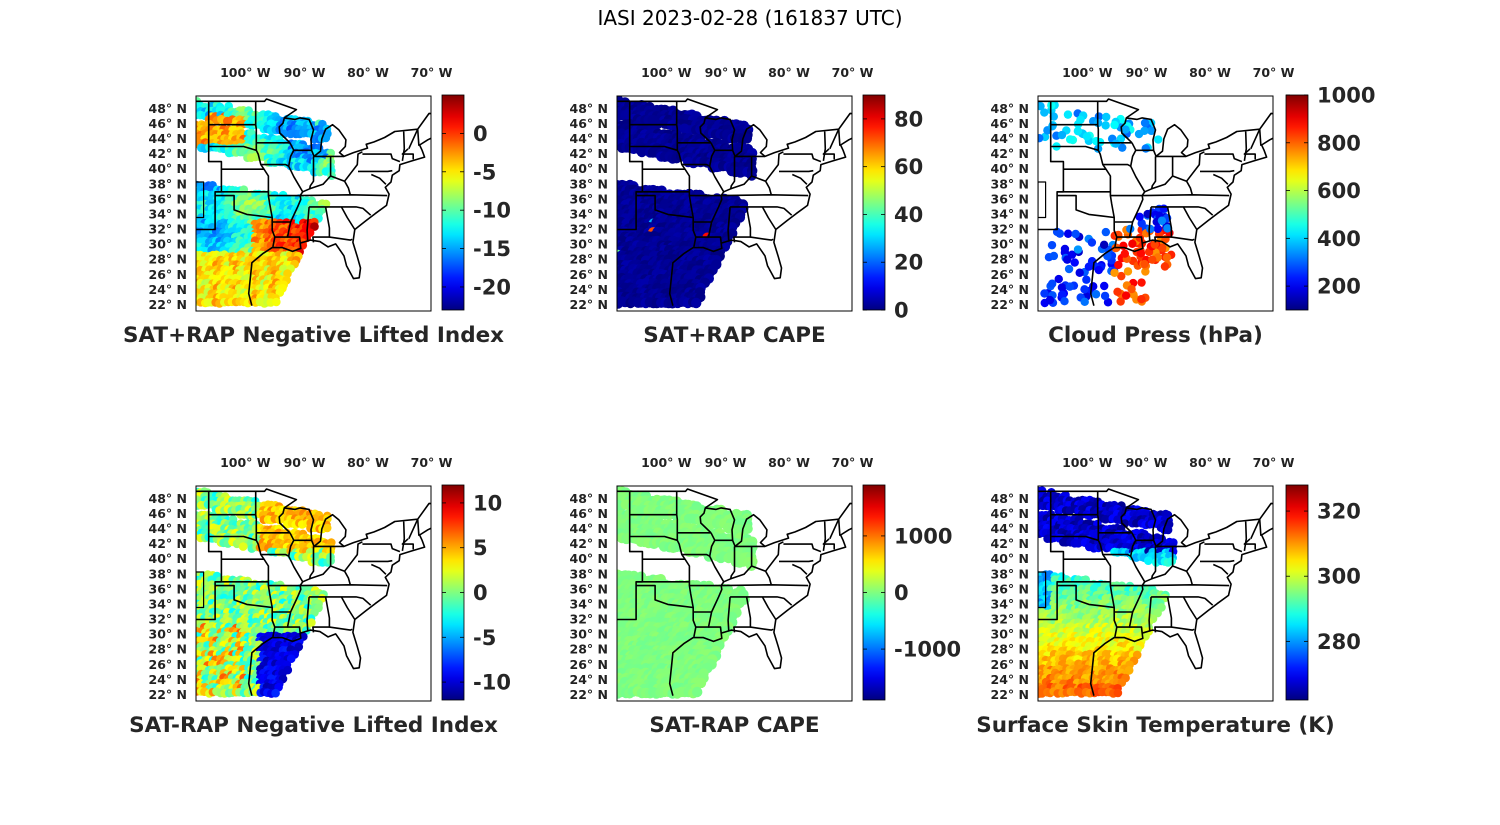 The width and height of the screenshot is (1500, 825). What do you see at coordinates (908, 119) in the screenshot?
I see `colorbar-tick-label: 80` at bounding box center [908, 119].